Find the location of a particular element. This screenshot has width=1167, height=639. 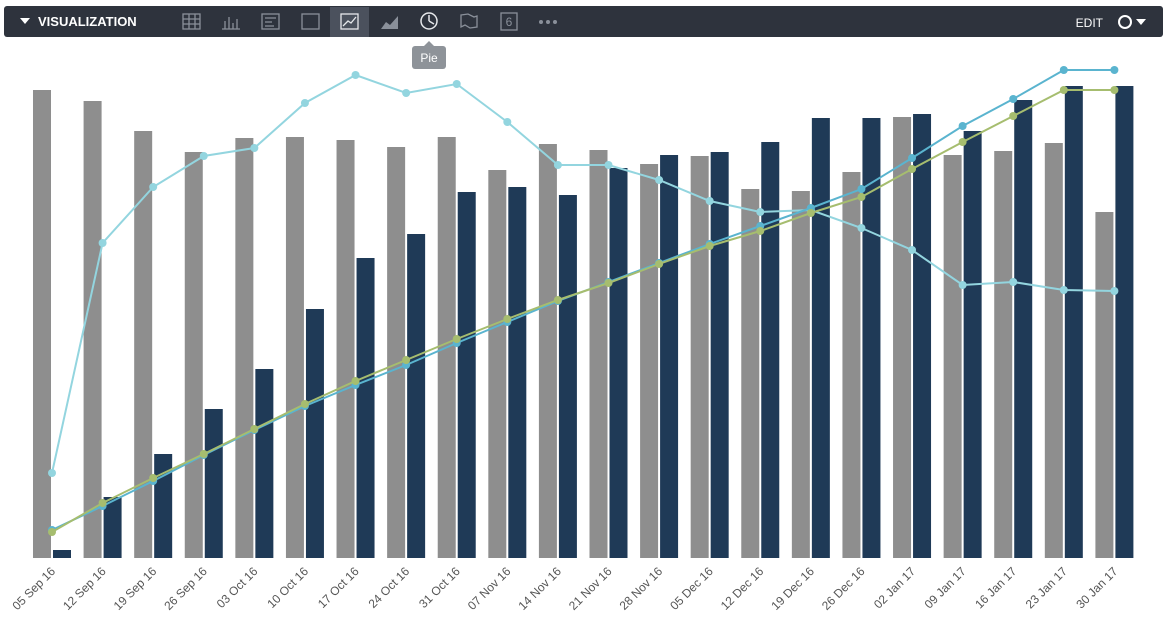

x-tick-label: 12 Sep 16 is located at coordinates (84, 588).